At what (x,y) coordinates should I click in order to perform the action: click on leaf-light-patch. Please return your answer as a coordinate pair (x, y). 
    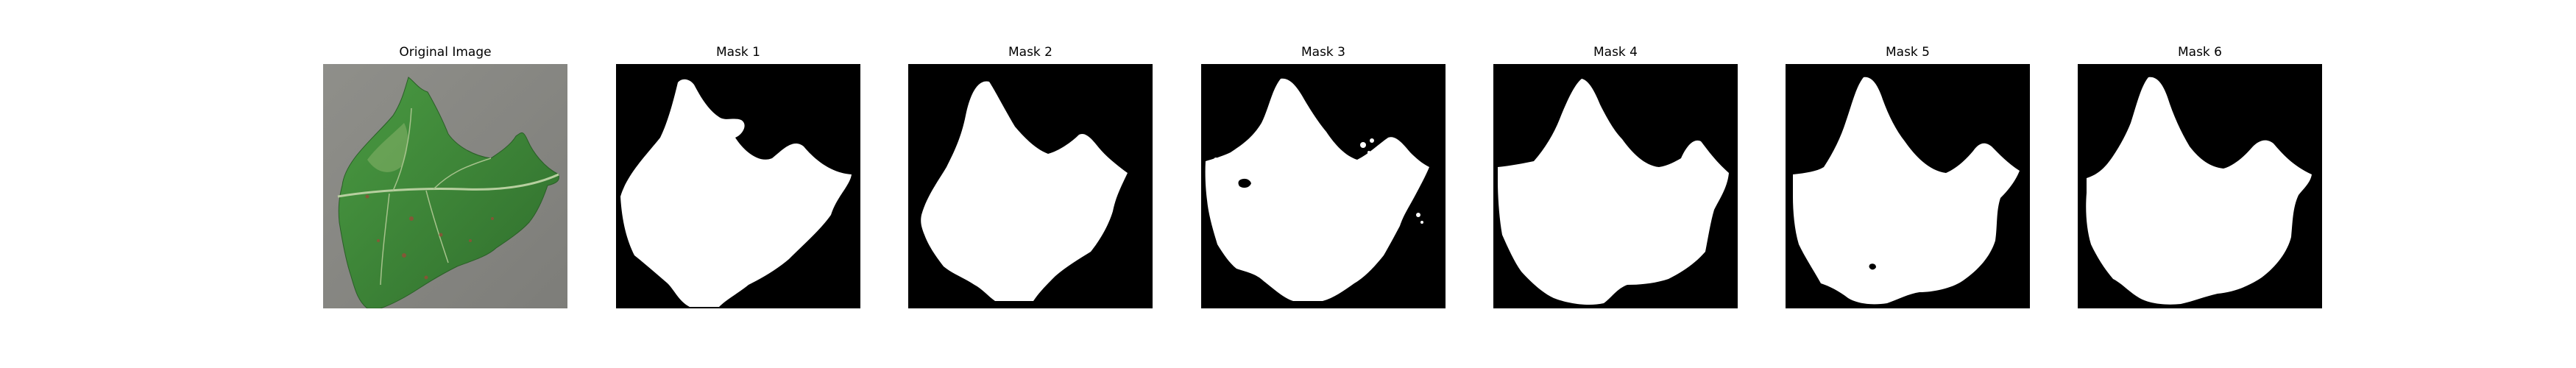
    Looking at the image, I should click on (388, 147).